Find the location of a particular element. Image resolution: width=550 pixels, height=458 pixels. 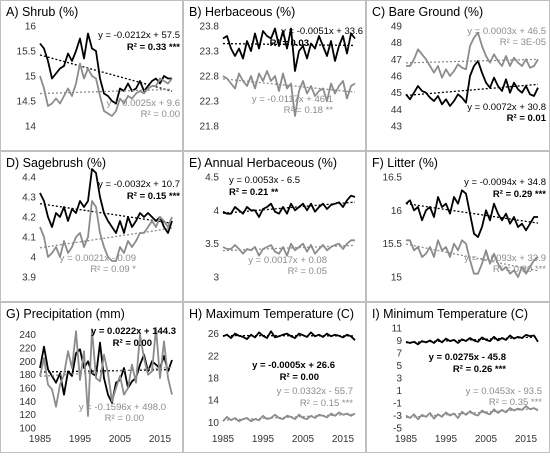

panel-3-ytick-label: 43 is located at coordinates (397, 127).